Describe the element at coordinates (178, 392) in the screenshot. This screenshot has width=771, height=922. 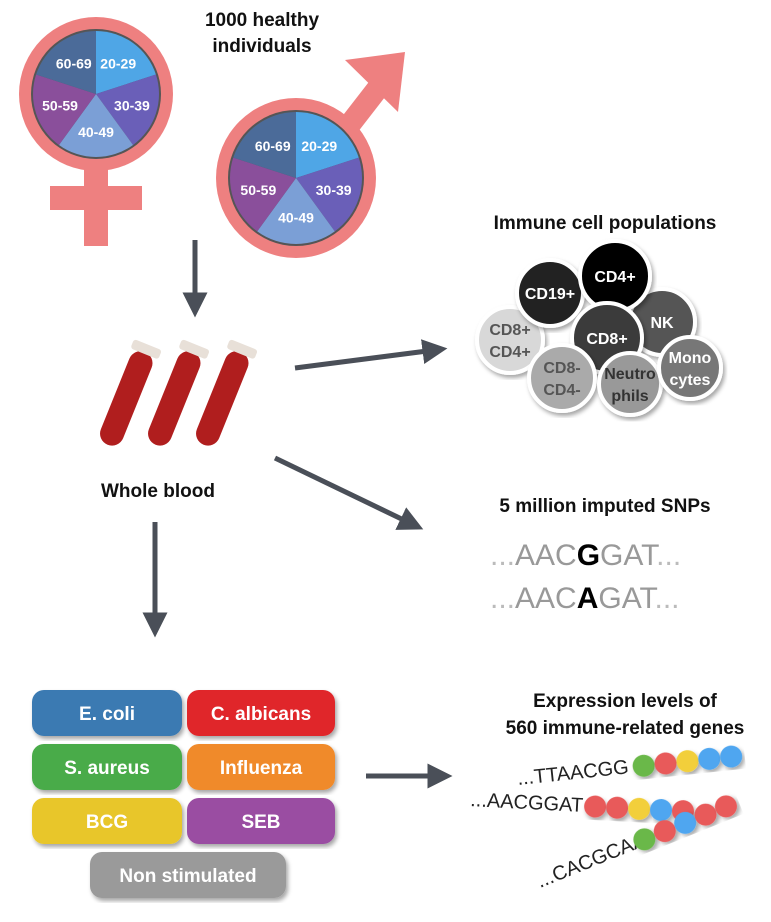
I see `blood-tubes-icon` at that location.